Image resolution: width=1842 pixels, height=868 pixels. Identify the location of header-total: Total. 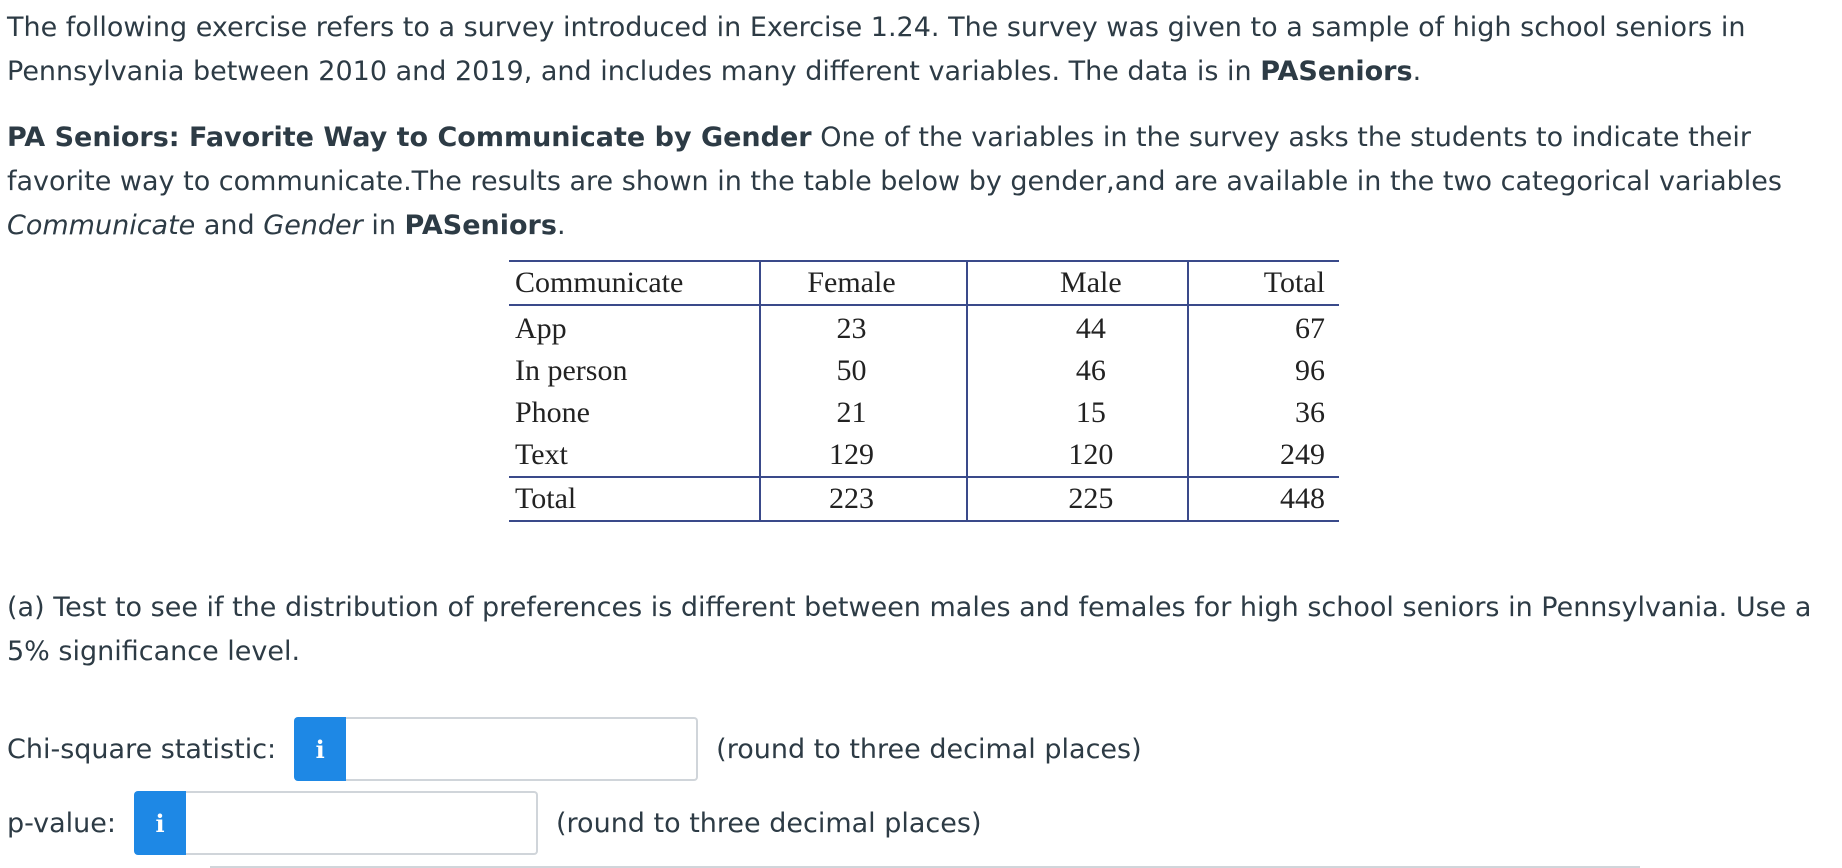
(1263, 283).